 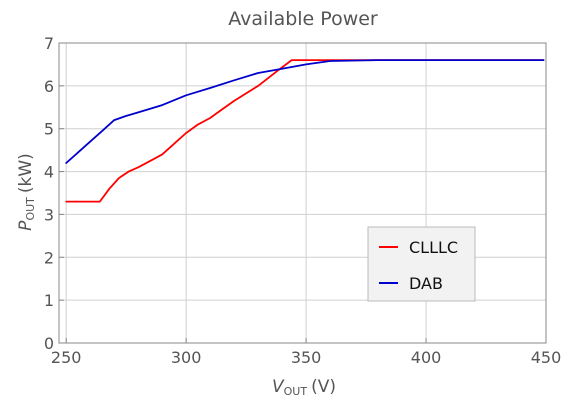 What do you see at coordinates (49, 214) in the screenshot?
I see `y-tick-label: 3` at bounding box center [49, 214].